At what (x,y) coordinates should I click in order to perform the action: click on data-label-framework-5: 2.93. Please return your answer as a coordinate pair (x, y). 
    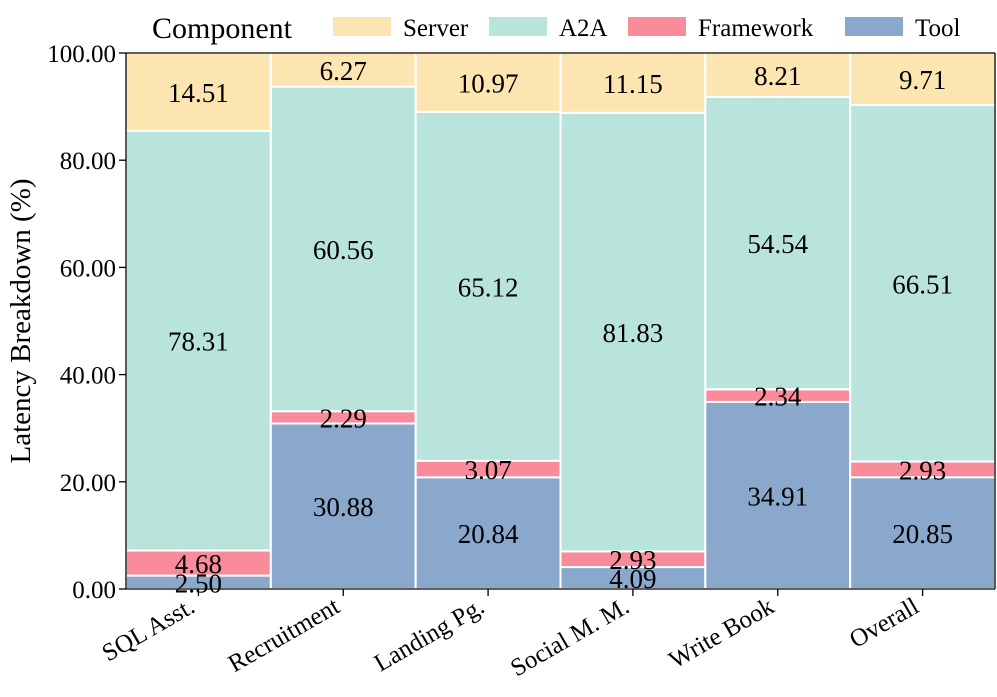
    Looking at the image, I should click on (922, 470).